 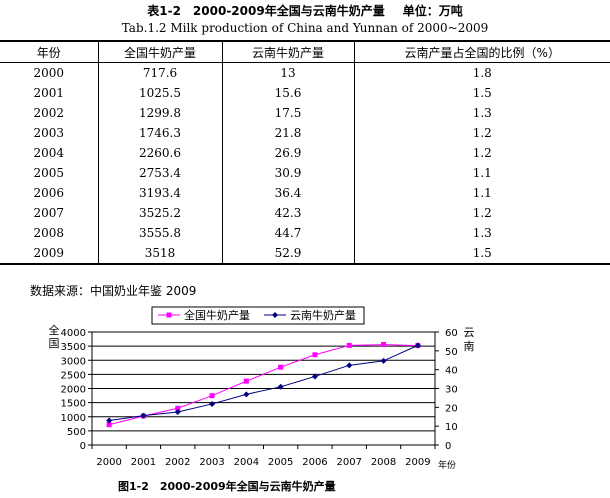 I want to click on figure-caption: 图1-2 2000-2009年全国与云南牛奶产量, so click(x=227, y=486).